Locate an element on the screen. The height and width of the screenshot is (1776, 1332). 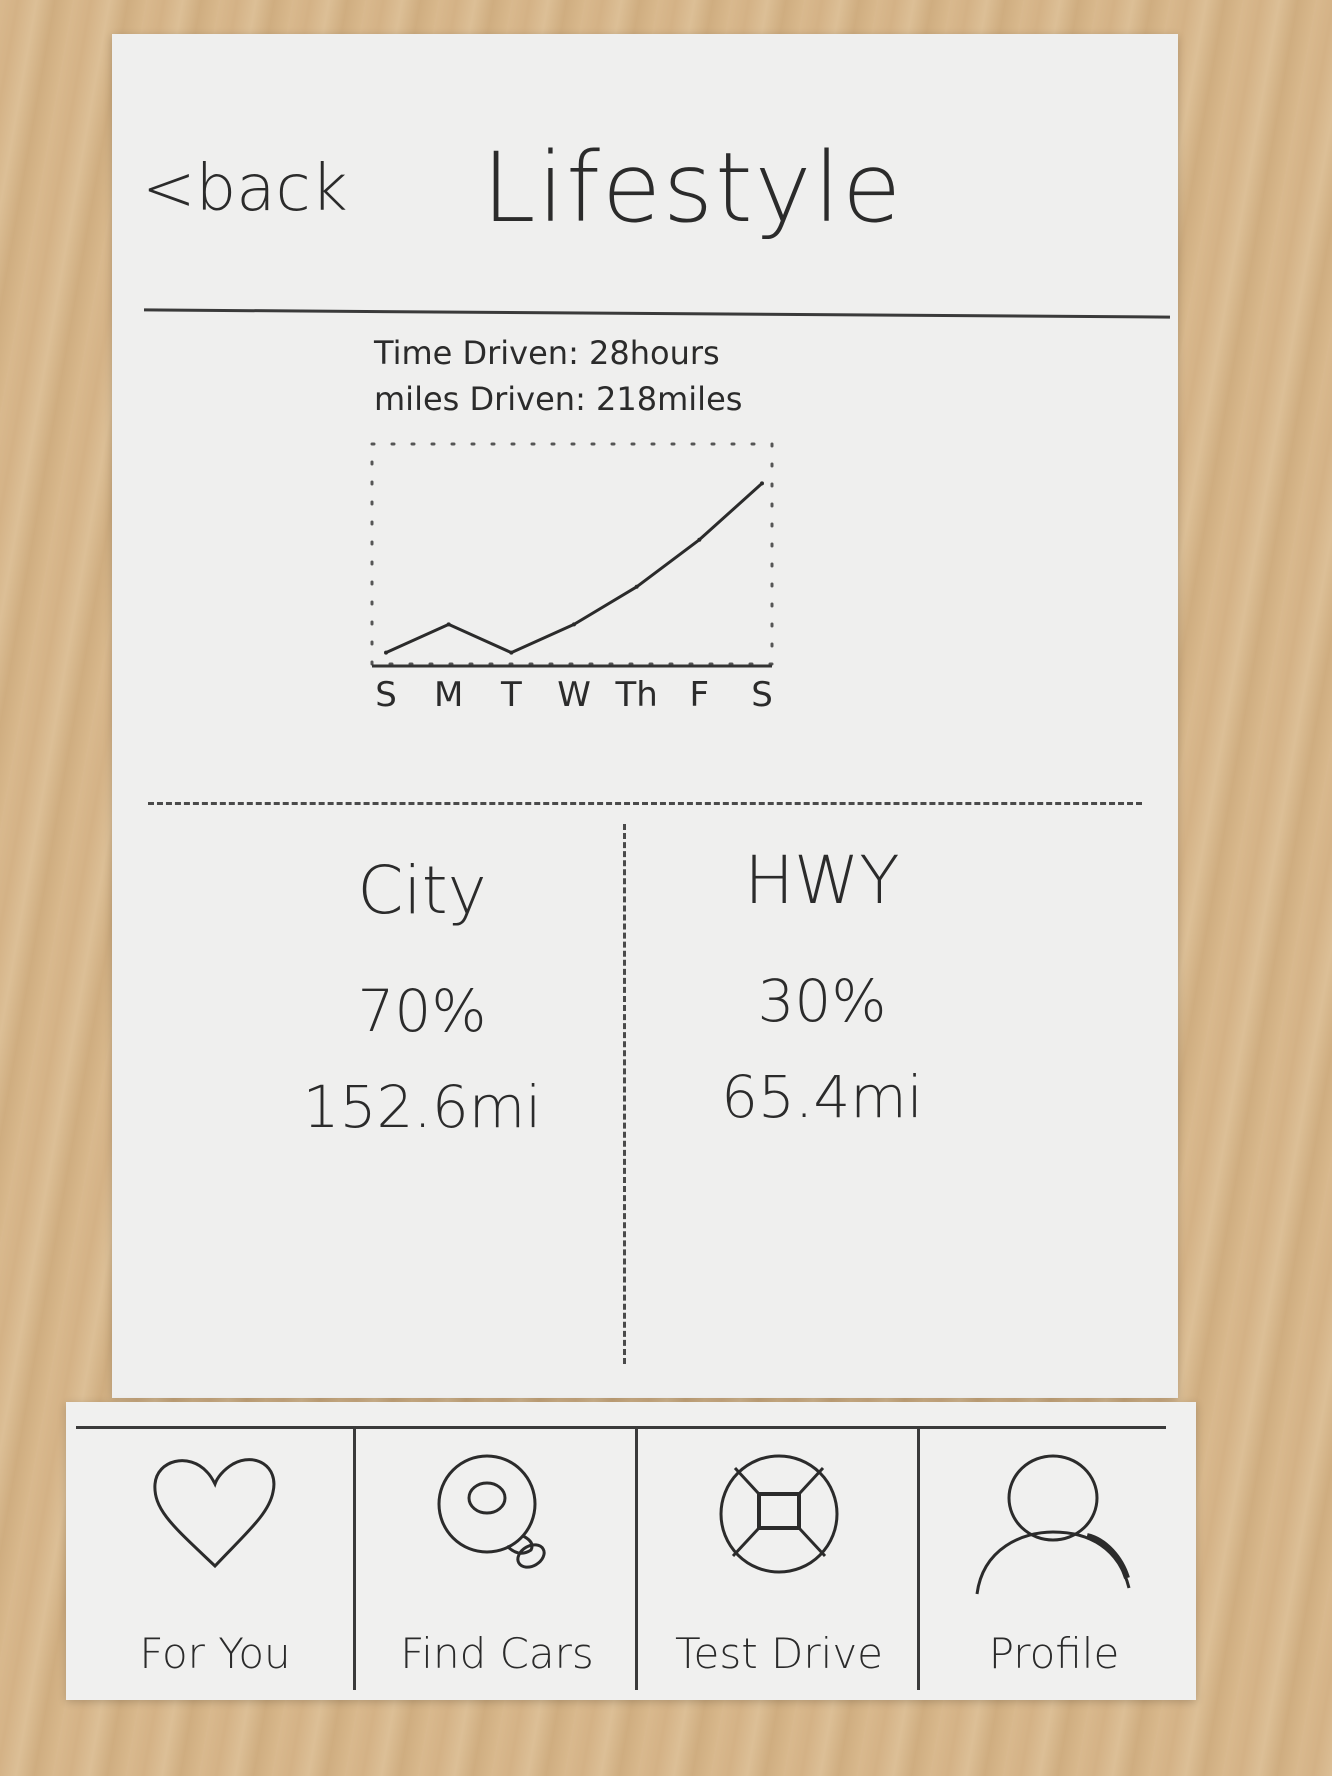
page-title: Lifestyle is located at coordinates (693, 188).